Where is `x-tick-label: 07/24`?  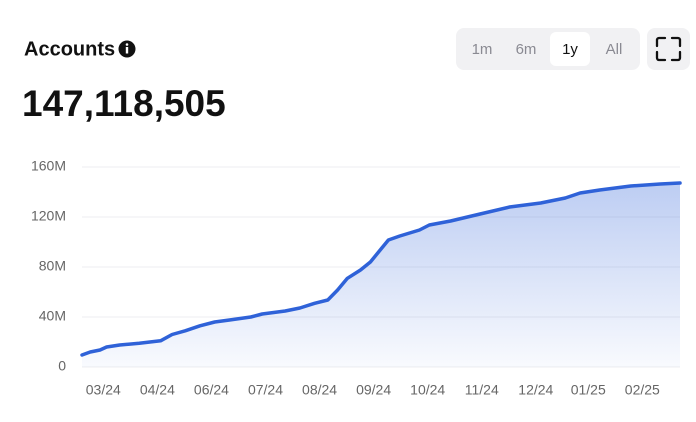
x-tick-label: 07/24 is located at coordinates (265, 390).